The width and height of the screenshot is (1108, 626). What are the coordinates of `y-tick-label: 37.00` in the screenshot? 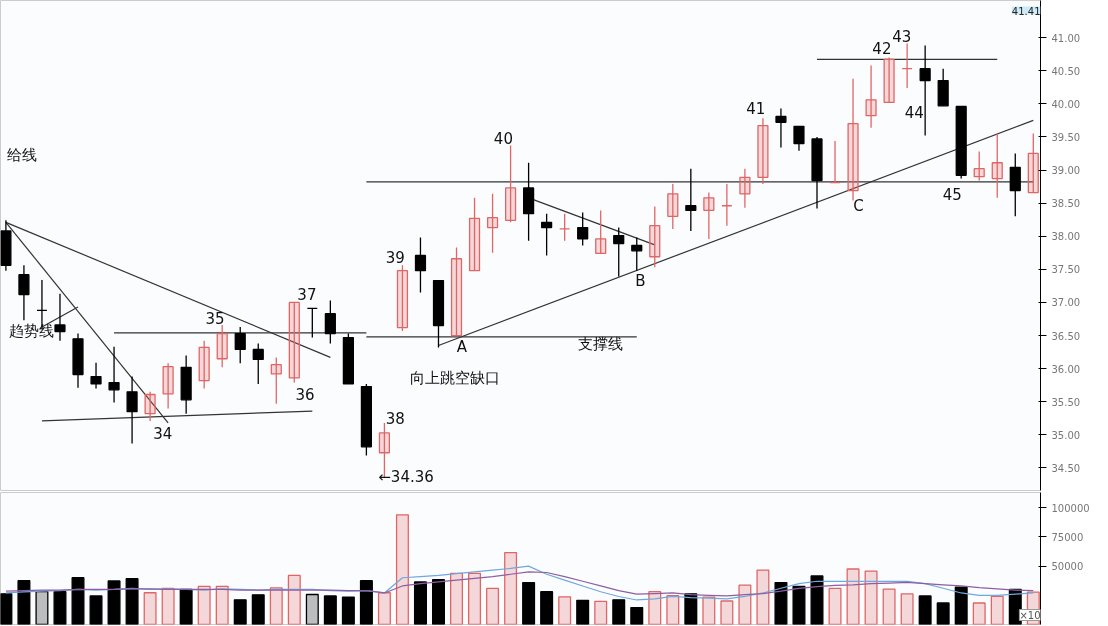 It's located at (1066, 303).